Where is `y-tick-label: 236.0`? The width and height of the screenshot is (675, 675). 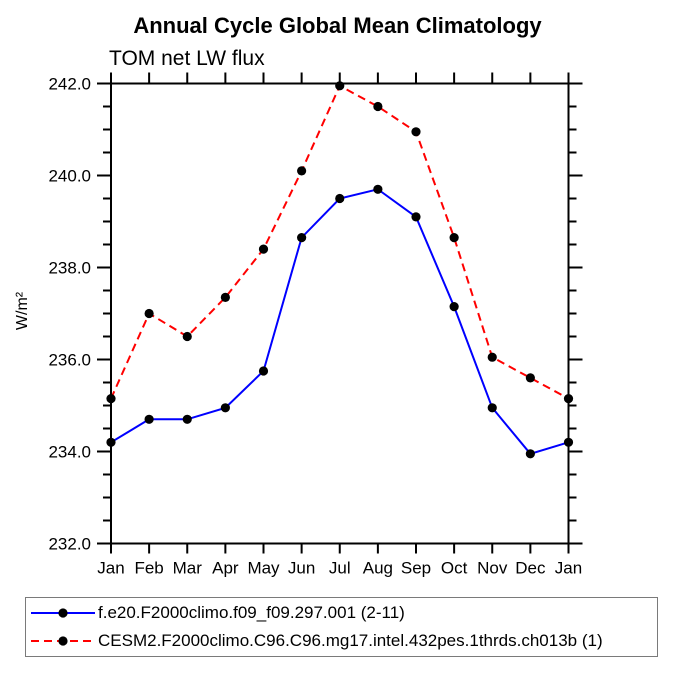 y-tick-label: 236.0 is located at coordinates (69, 360).